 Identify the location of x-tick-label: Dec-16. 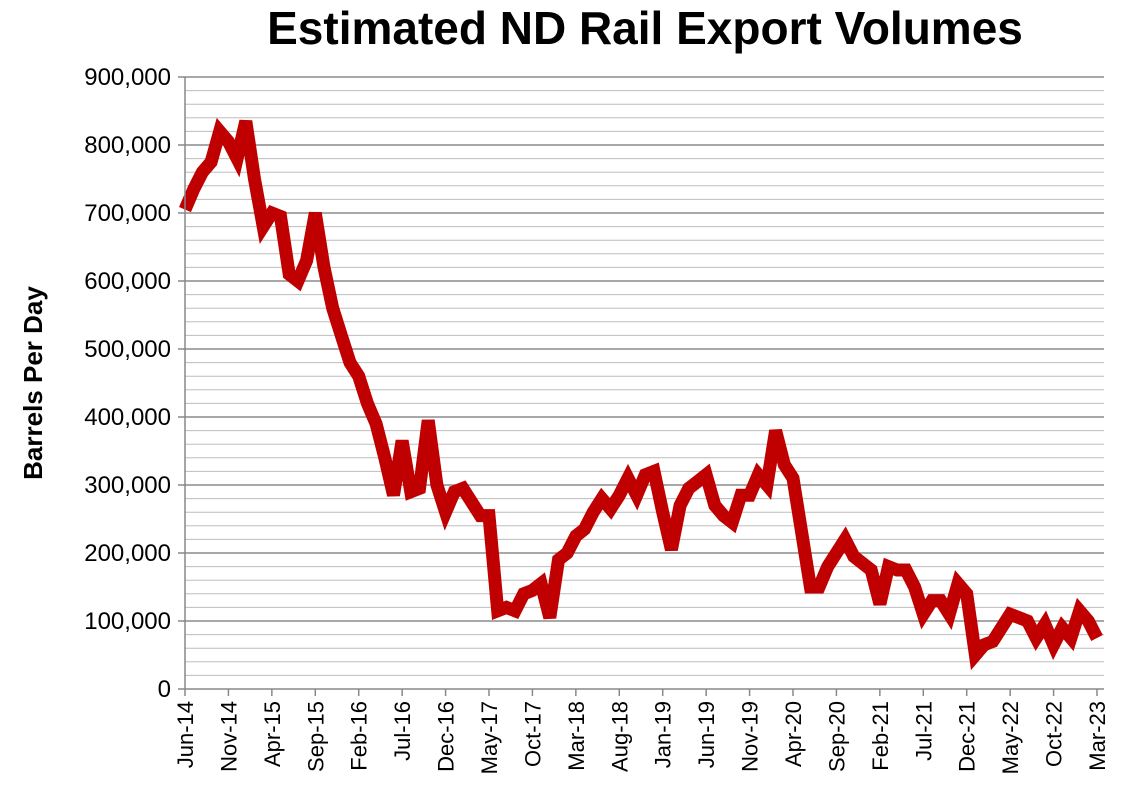
(446, 736).